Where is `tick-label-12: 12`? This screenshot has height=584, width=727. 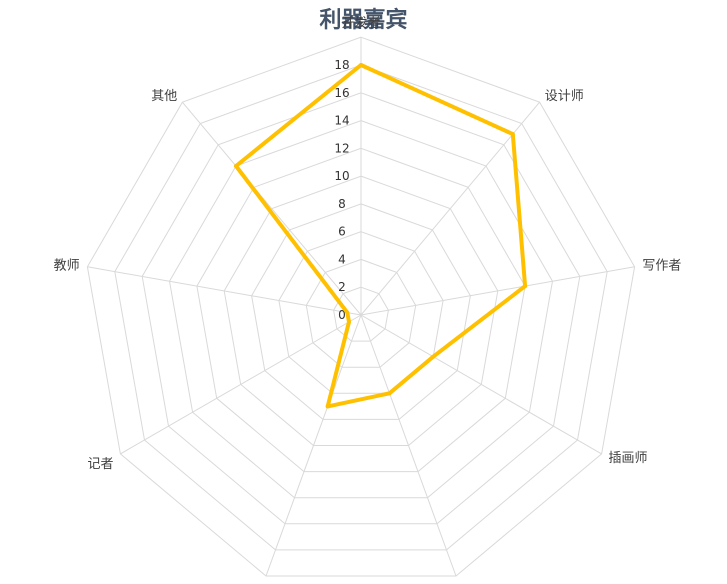
tick-label-12: 12 is located at coordinates (341, 148).